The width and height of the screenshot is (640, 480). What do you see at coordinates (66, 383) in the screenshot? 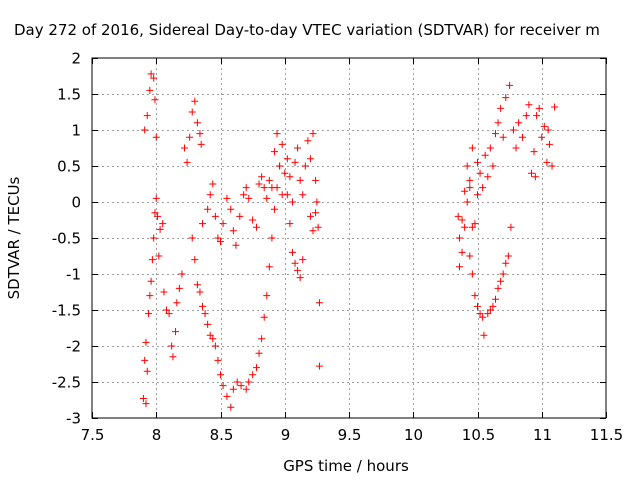
I see `y-tick-label: -2.5` at bounding box center [66, 383].